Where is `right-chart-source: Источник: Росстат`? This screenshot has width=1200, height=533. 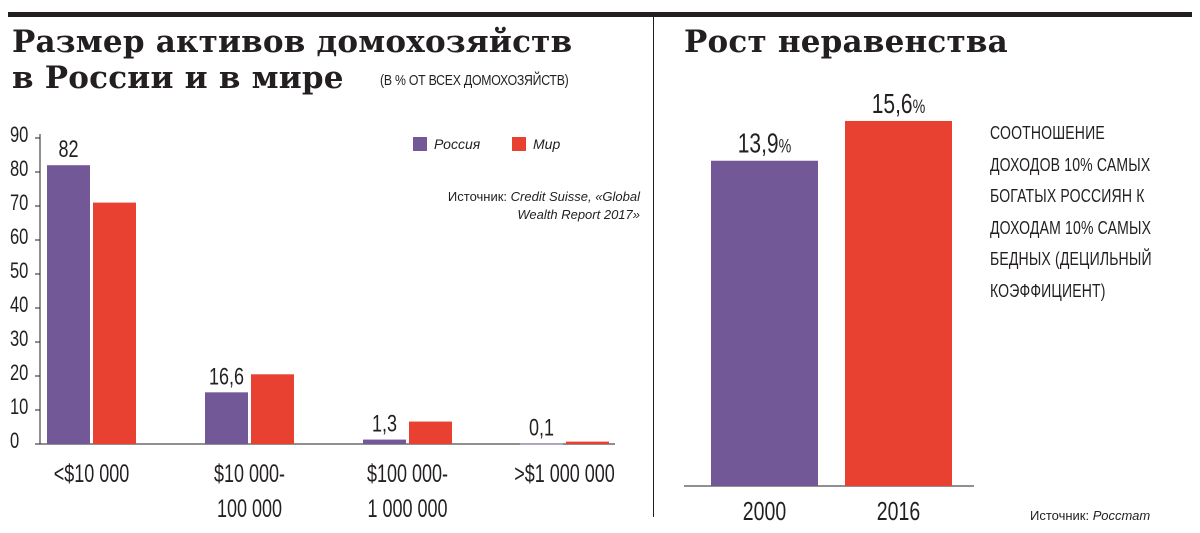
right-chart-source: Источник: Росстат is located at coordinates (1090, 515).